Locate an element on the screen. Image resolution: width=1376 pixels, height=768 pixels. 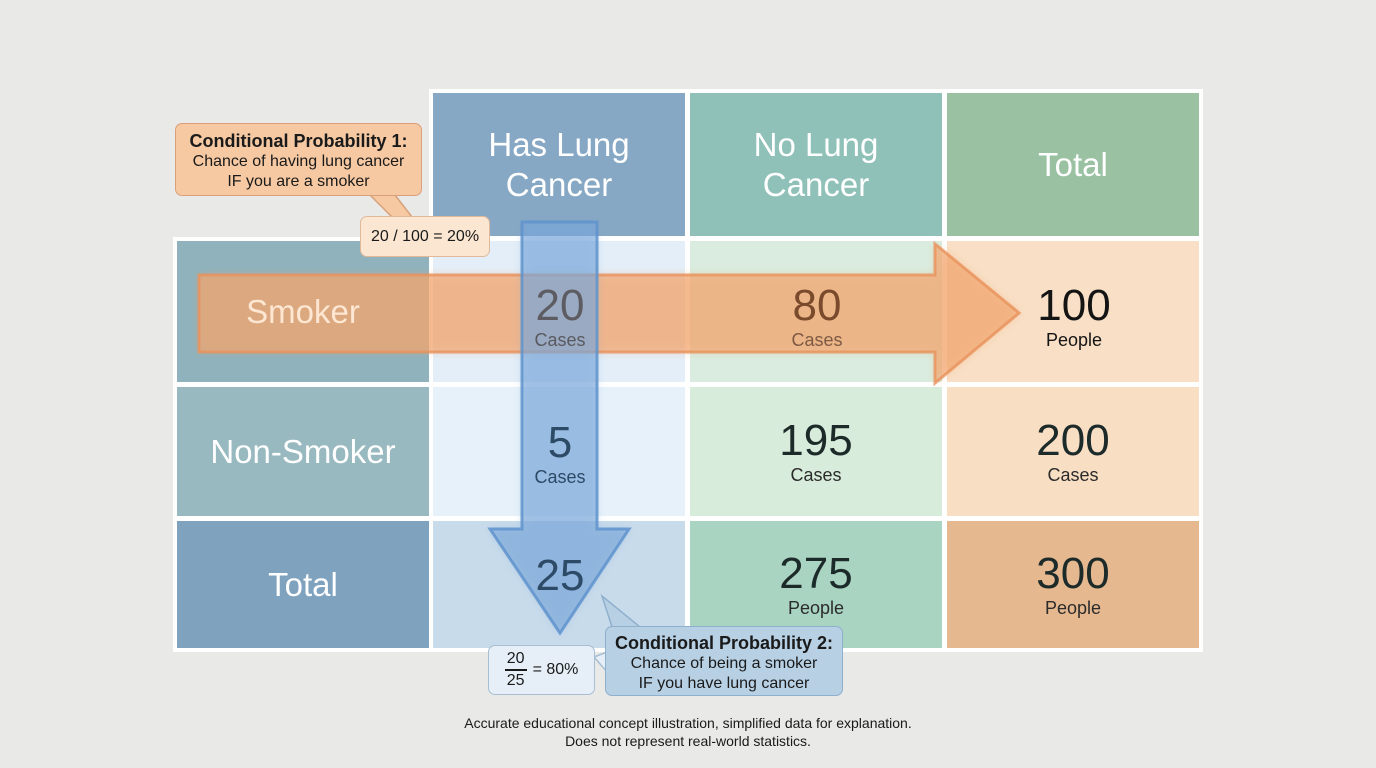
row-label-text: Total is located at coordinates (303, 584).